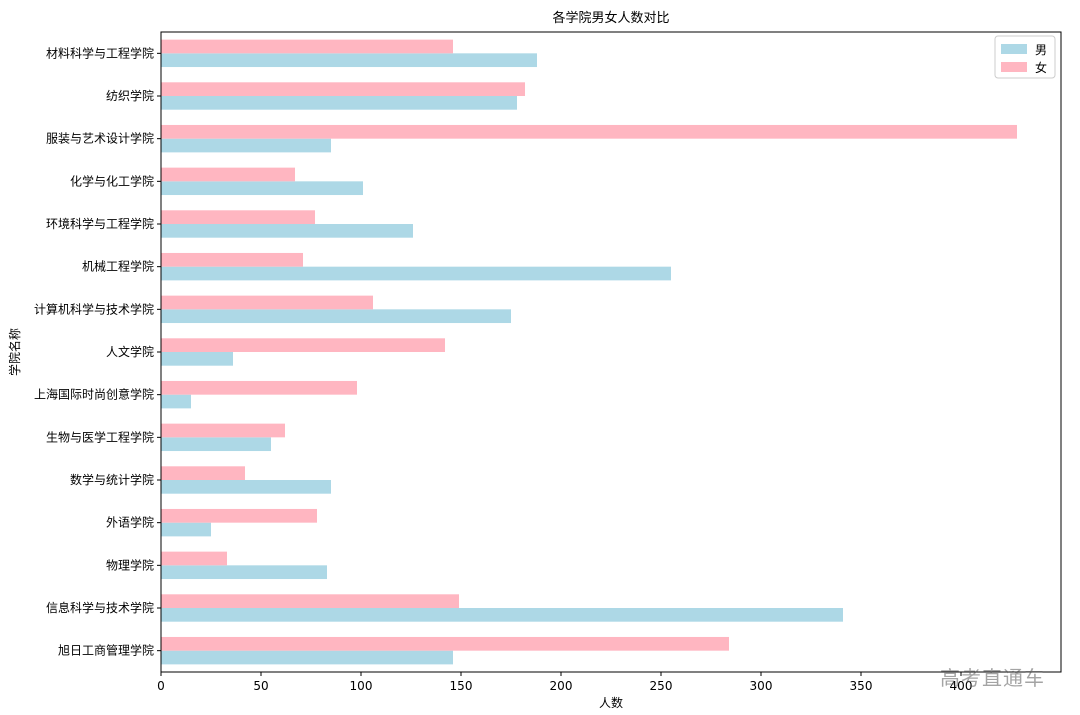 The width and height of the screenshot is (1080, 715). What do you see at coordinates (100, 223) in the screenshot?
I see `y-tick-label: 环境科学与工程学院` at bounding box center [100, 223].